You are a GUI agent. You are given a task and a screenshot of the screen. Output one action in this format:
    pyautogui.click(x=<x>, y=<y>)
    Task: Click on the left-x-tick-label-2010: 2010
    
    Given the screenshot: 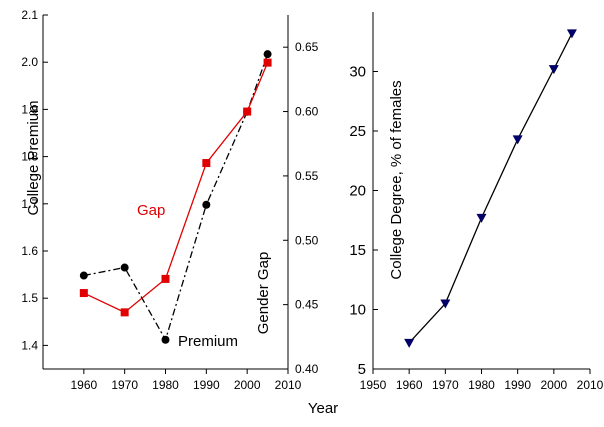 What is the action you would take?
    pyautogui.click(x=288, y=385)
    